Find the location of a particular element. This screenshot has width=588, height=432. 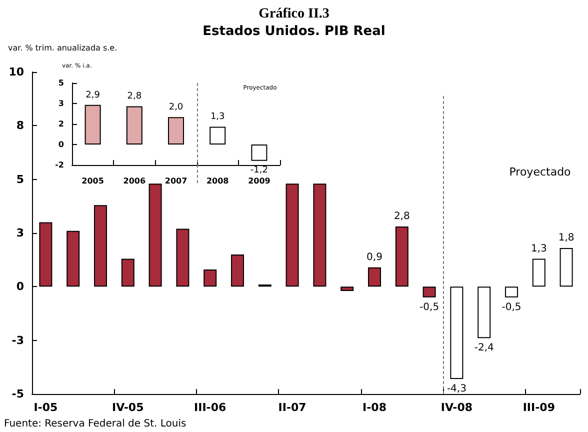

x-tick-label: I-08 is located at coordinates (374, 407).